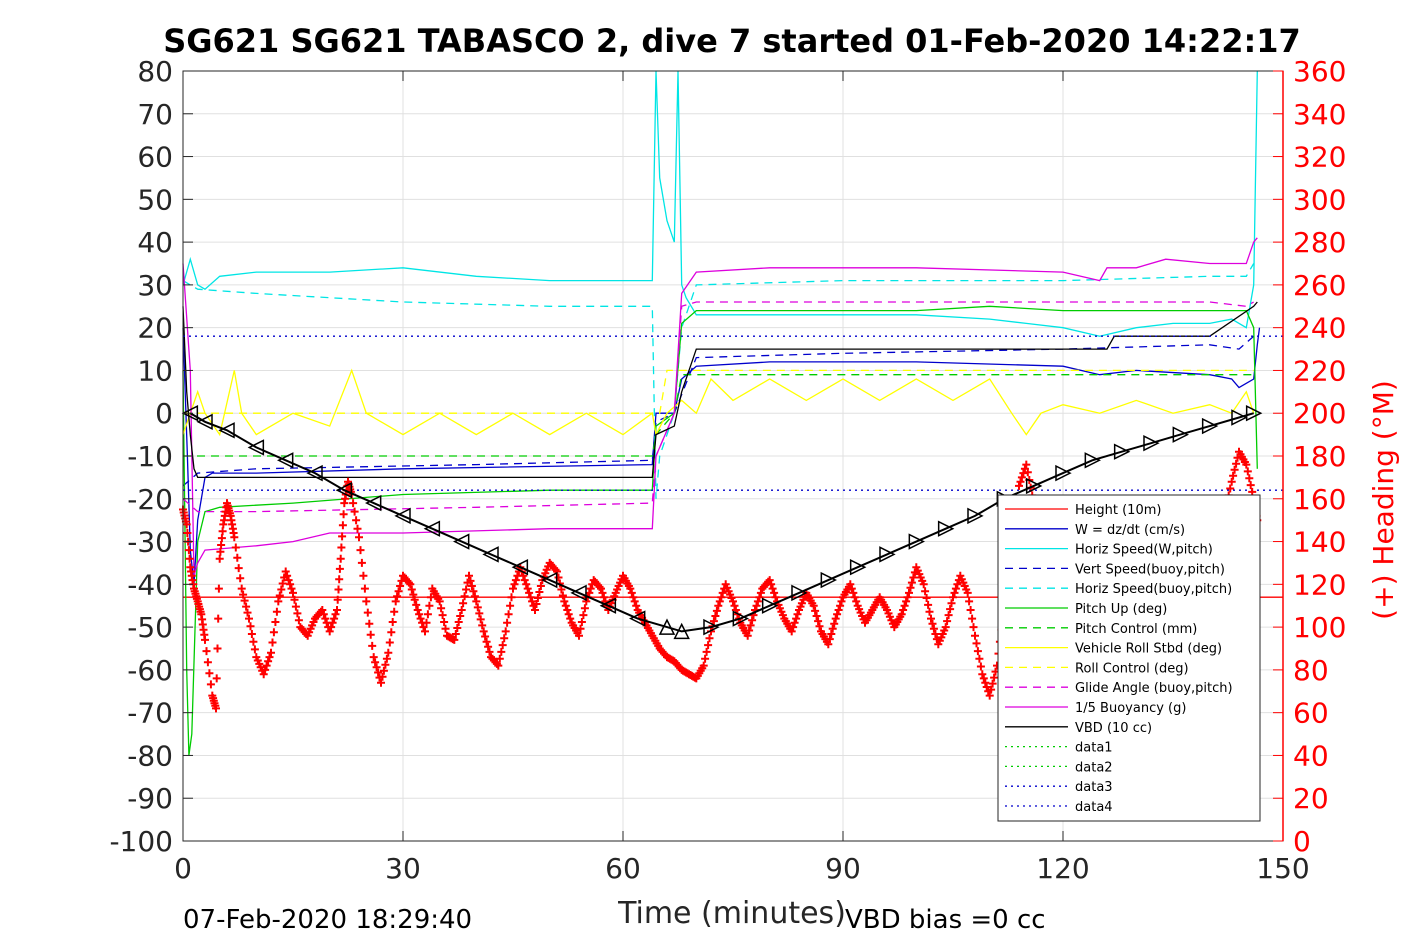  What do you see at coordinates (1282, 868) in the screenshot?
I see `x-tick-label: 150` at bounding box center [1282, 868].